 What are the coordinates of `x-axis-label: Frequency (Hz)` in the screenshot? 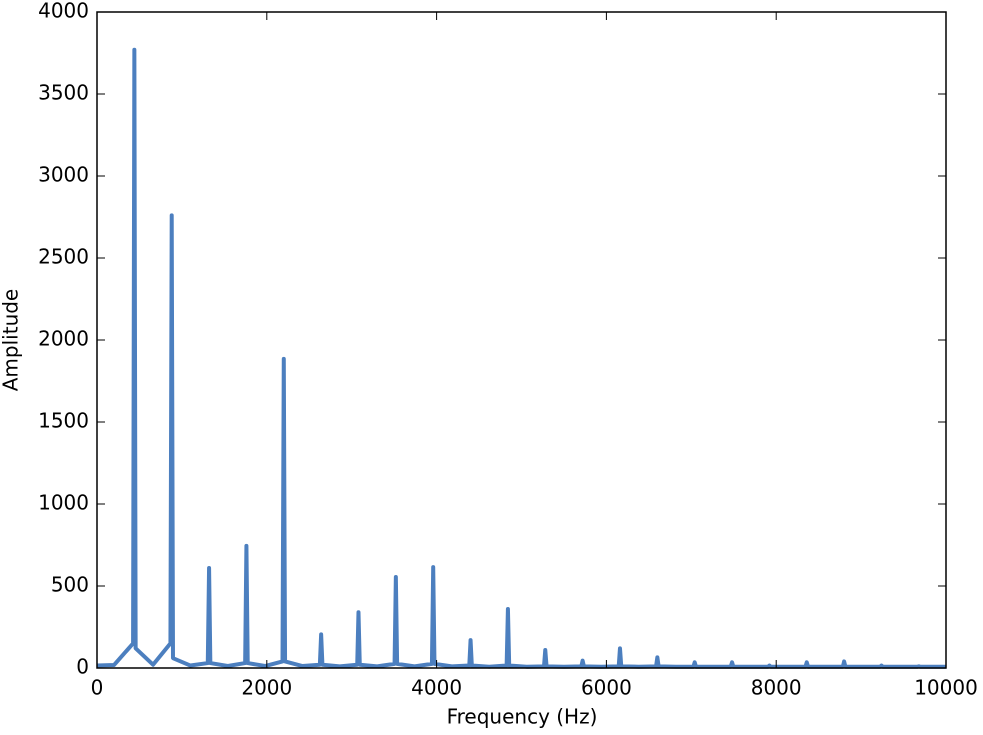 It's located at (522, 717).